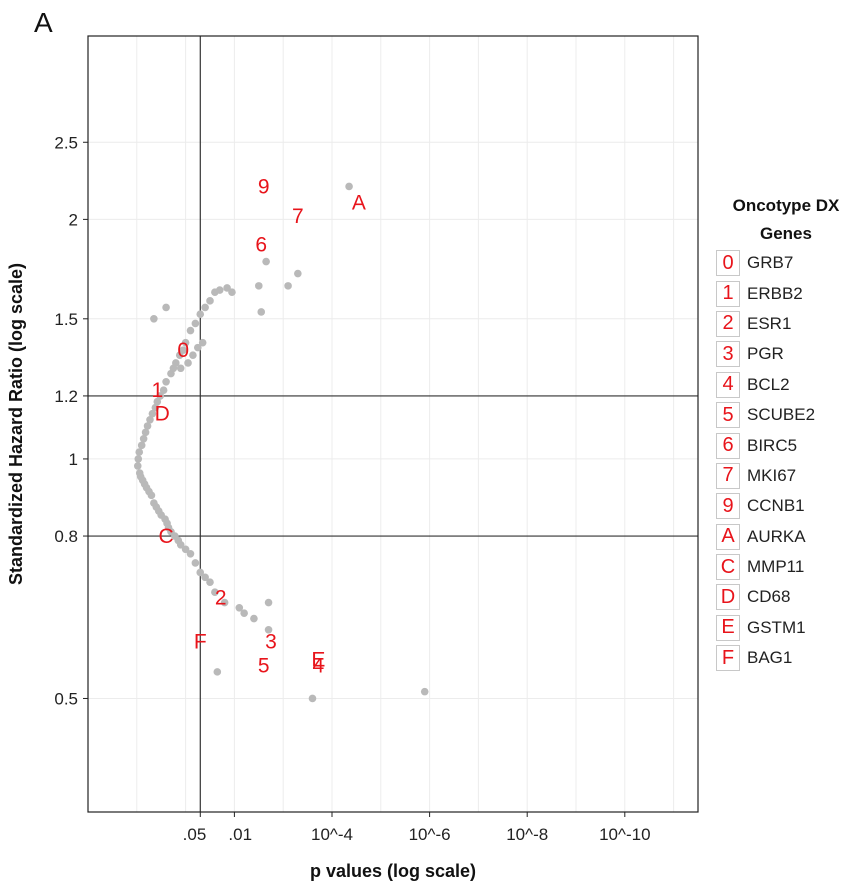  What do you see at coordinates (16, 424) in the screenshot?
I see `y-axis-label: Standardized Hazard Ratio (log scale)` at bounding box center [16, 424].